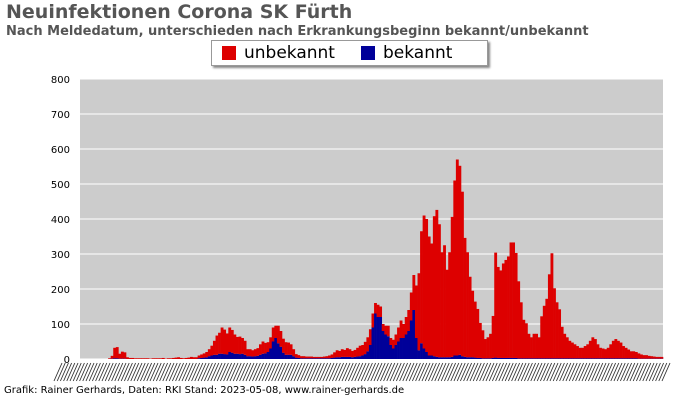  What do you see at coordinates (60, 255) in the screenshot?
I see `y-tick-label: 300` at bounding box center [60, 255].